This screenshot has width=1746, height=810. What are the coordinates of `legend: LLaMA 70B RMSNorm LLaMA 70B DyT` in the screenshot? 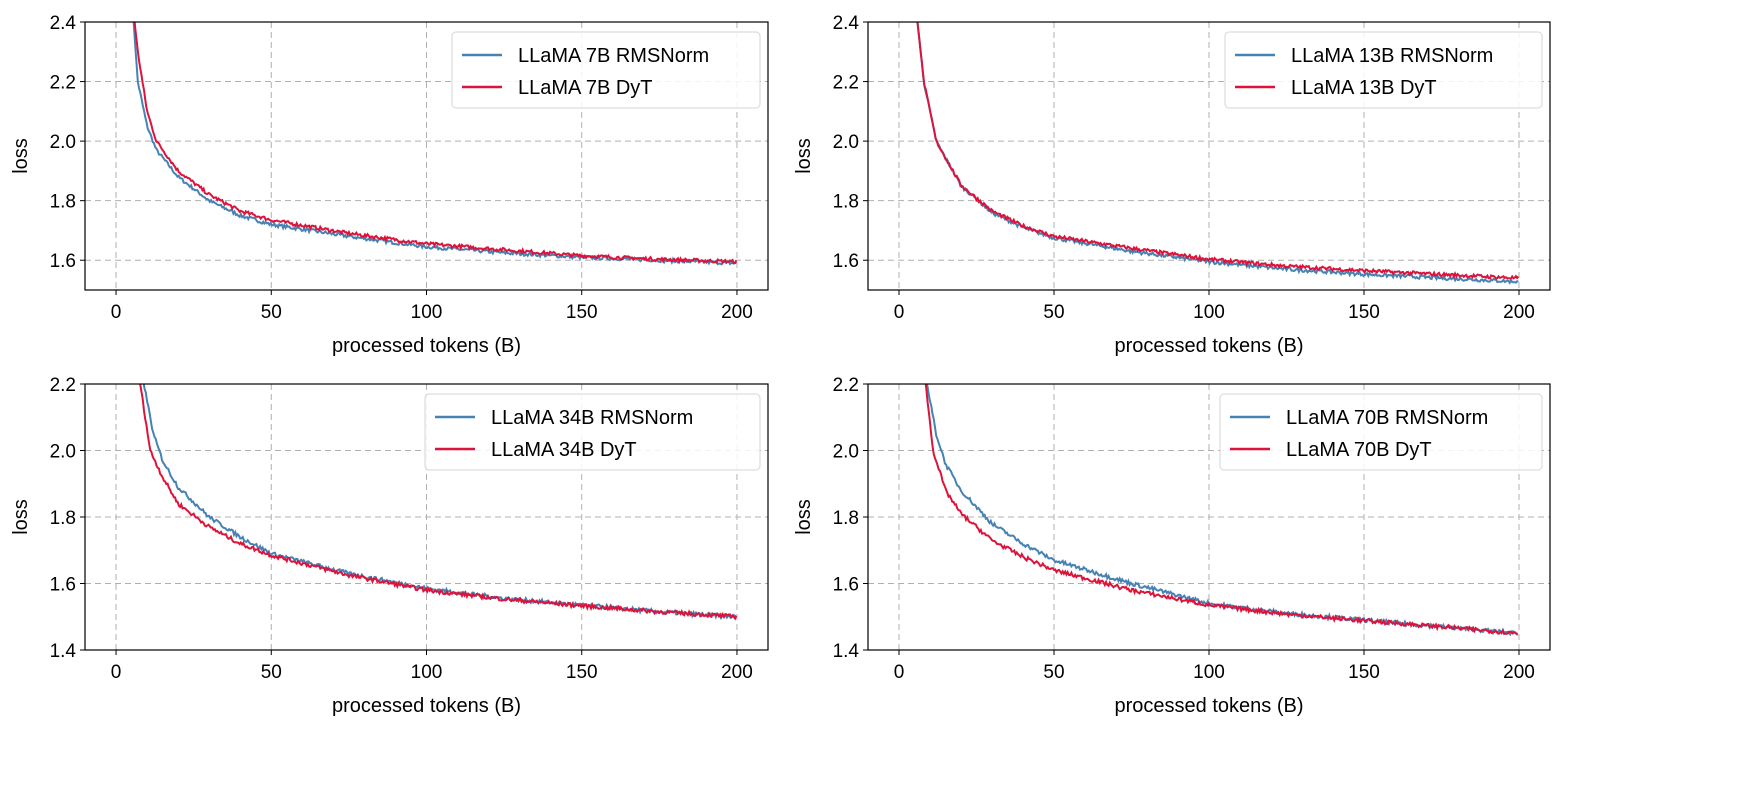 It's located at (1381, 432).